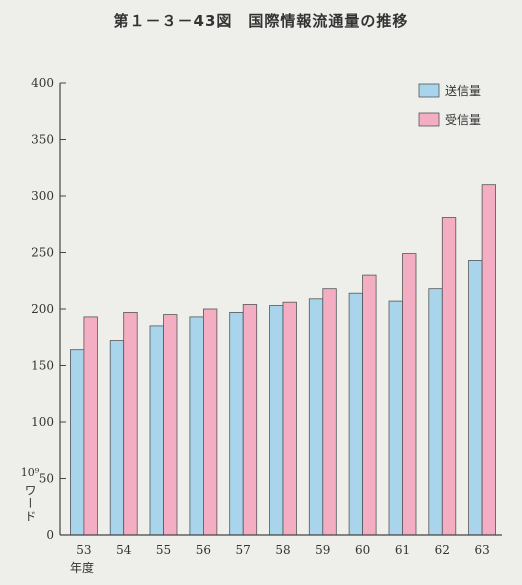 The width and height of the screenshot is (522, 585). I want to click on y-tick-label: 150, so click(42, 366).